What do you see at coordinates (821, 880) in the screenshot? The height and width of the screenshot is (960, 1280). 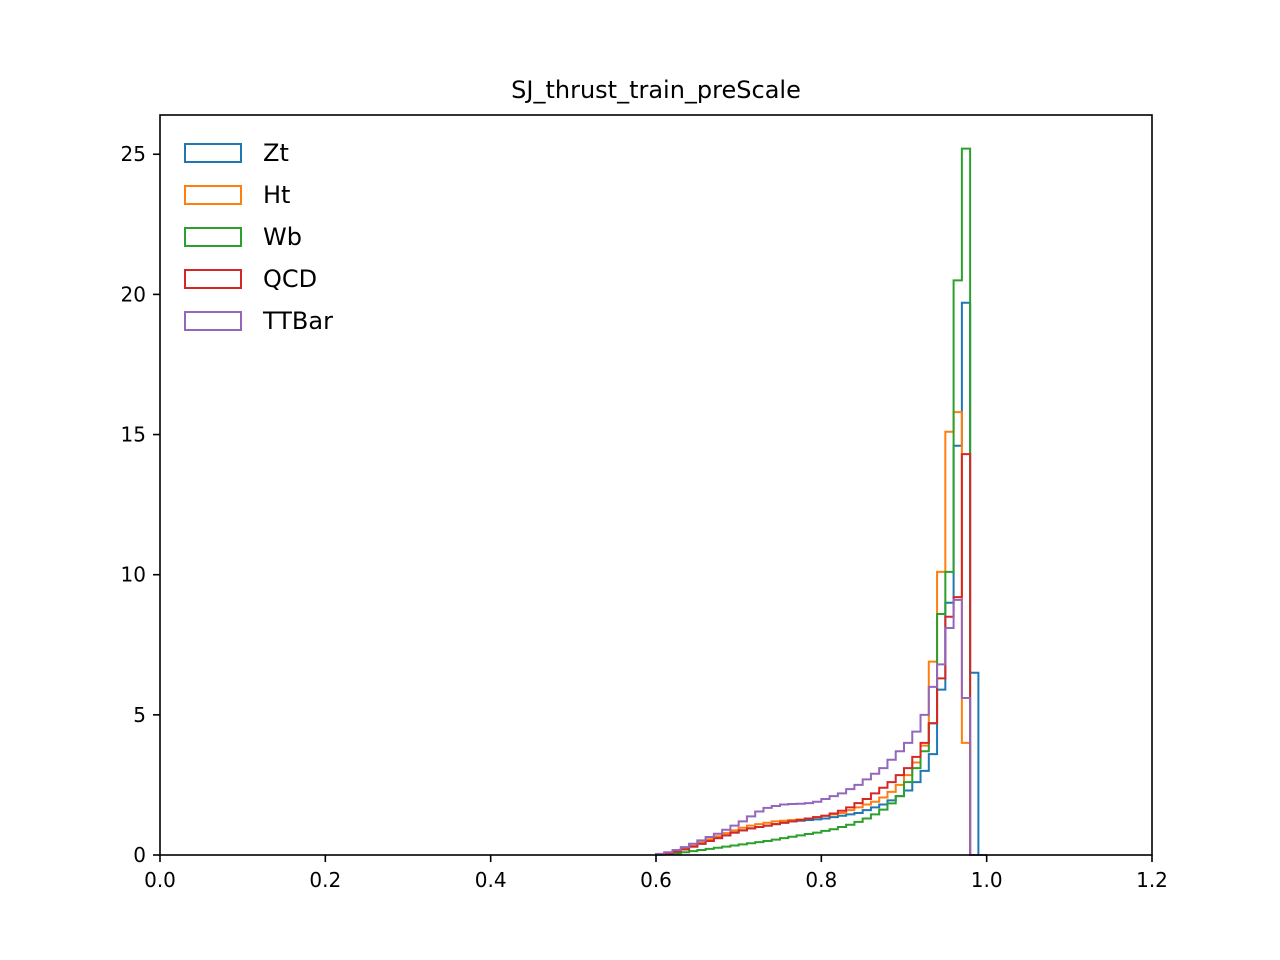 I see `x-tick-label: 0.8` at bounding box center [821, 880].